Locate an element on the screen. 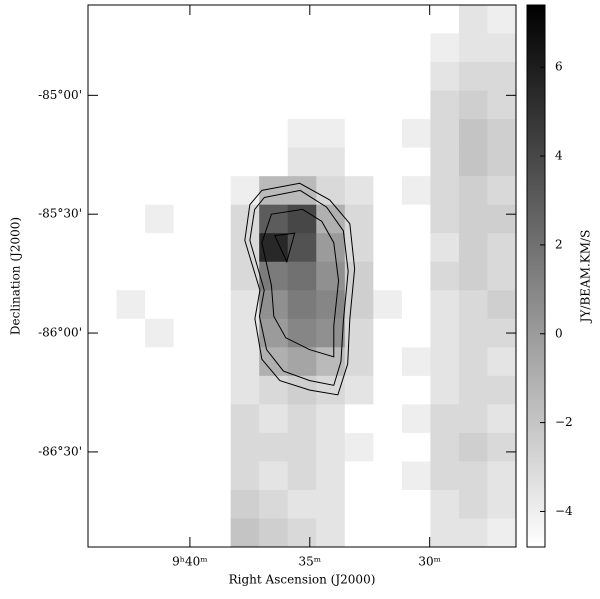 This screenshot has width=600, height=599. colorbar-tick-label: 6 is located at coordinates (559, 67).